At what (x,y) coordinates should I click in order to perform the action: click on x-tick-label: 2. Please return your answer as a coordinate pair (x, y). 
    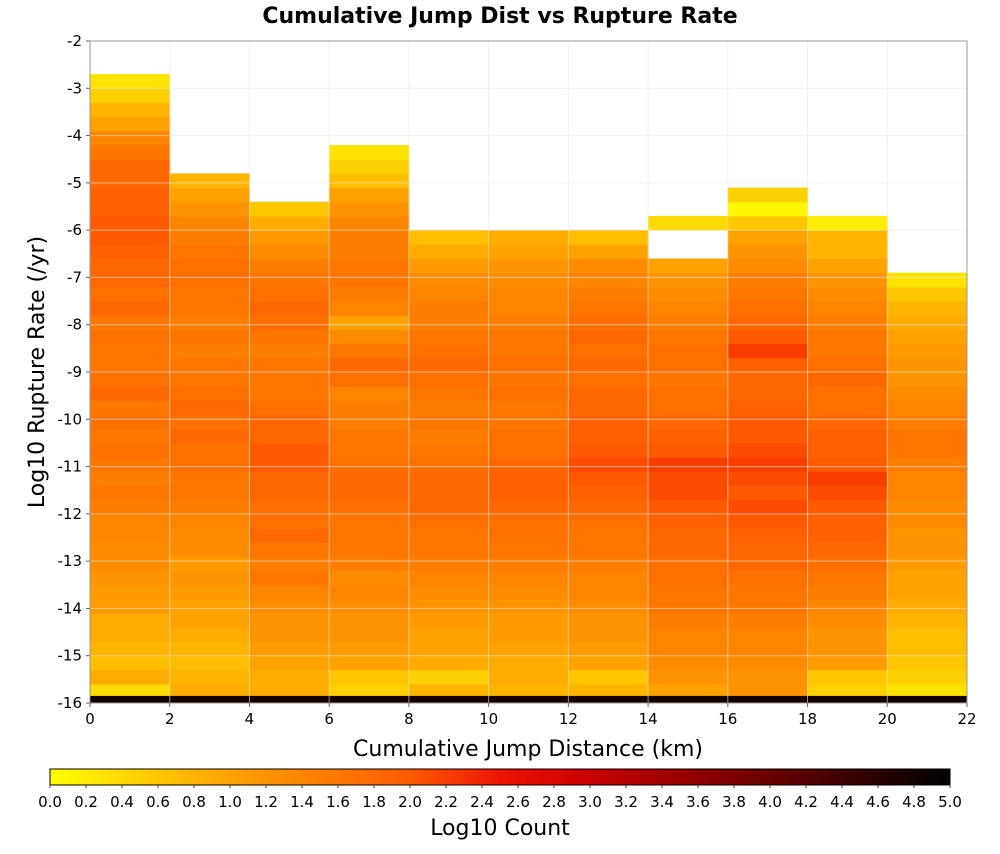
    Looking at the image, I should click on (170, 719).